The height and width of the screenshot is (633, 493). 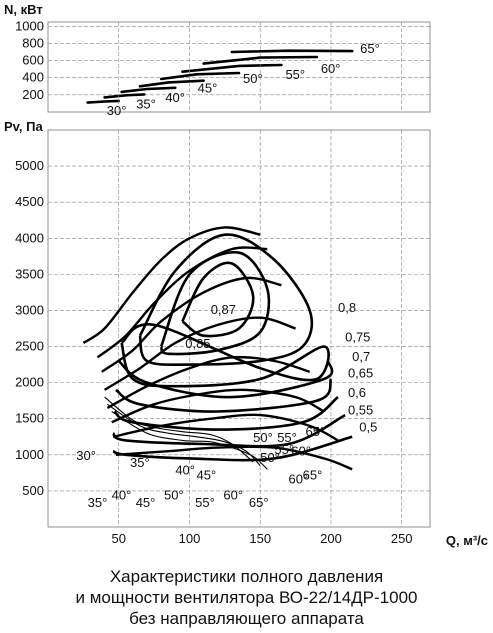 I want to click on power-curve-label: 50°, so click(x=253, y=78).